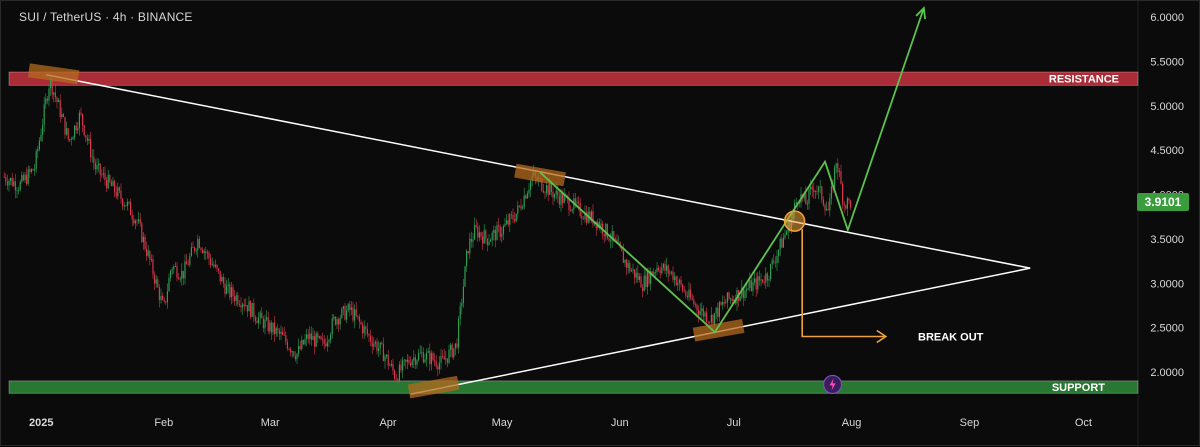 This screenshot has width=1200, height=447. What do you see at coordinates (1167, 373) in the screenshot?
I see `y-tick-label: 2.0000` at bounding box center [1167, 373].